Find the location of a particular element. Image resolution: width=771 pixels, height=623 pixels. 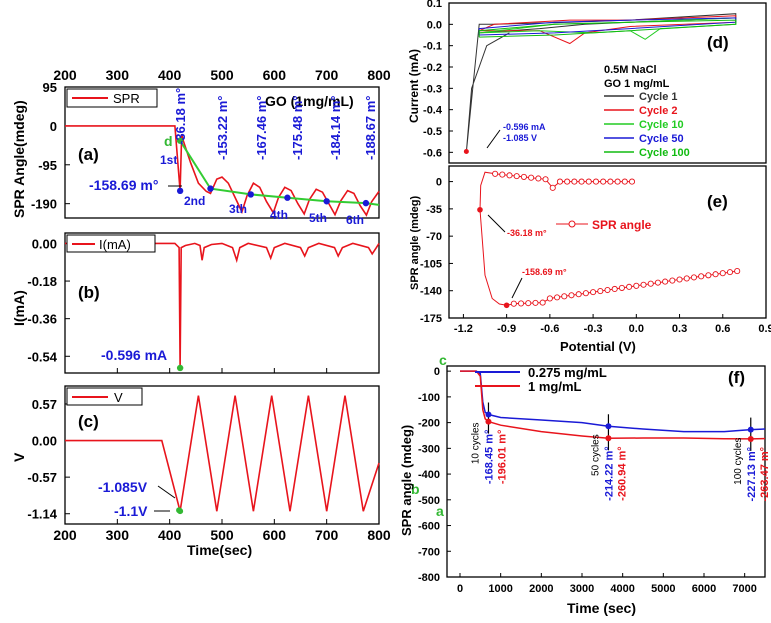

panel-a-value-label: -184.14 m° is located at coordinates (335, 128).